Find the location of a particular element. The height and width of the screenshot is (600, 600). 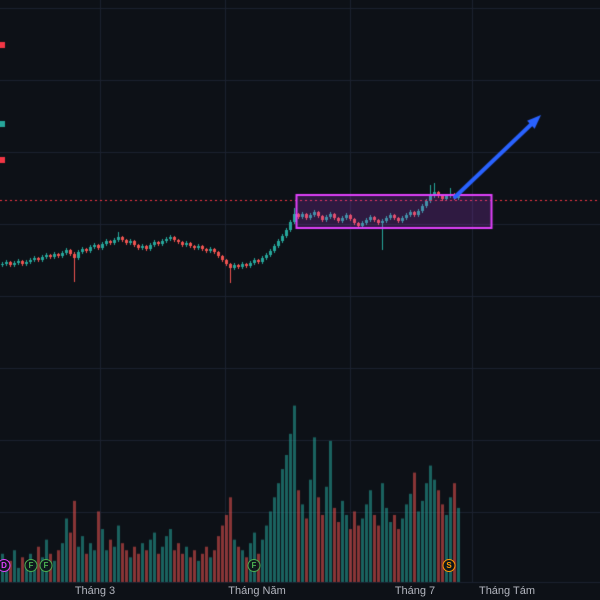

badge-label: D is located at coordinates (4, 565).